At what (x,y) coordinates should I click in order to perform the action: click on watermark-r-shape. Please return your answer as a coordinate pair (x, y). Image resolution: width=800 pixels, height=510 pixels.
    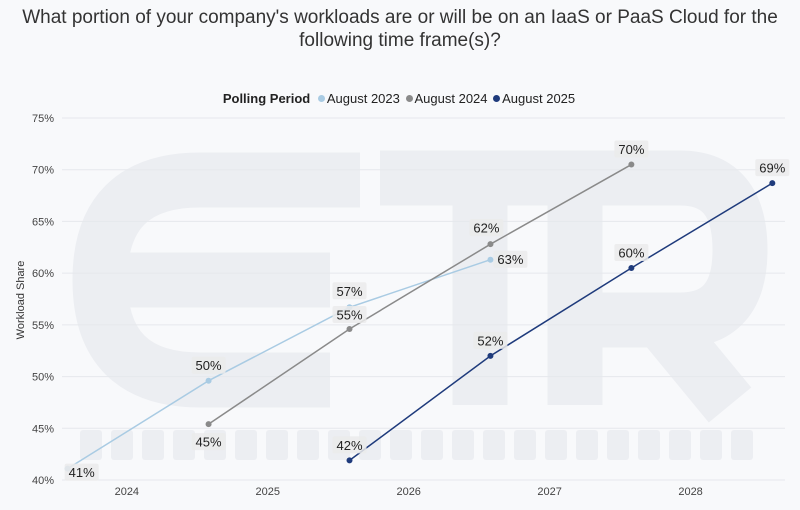
    Looking at the image, I should click on (657, 286).